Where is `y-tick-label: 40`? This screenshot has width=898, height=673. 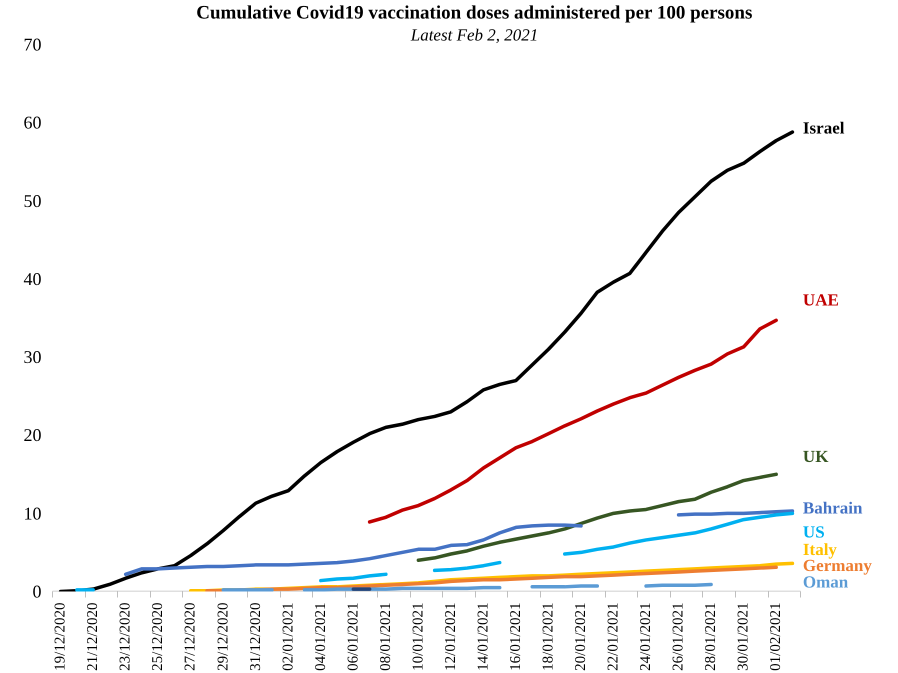
y-tick-label: 40 is located at coordinates (33, 278).